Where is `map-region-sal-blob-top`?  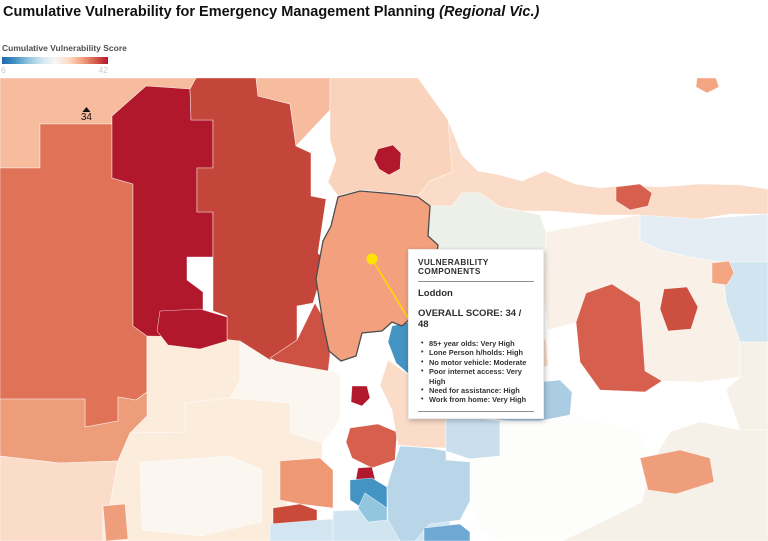 map-region-sal-blob-top is located at coordinates (707, 85).